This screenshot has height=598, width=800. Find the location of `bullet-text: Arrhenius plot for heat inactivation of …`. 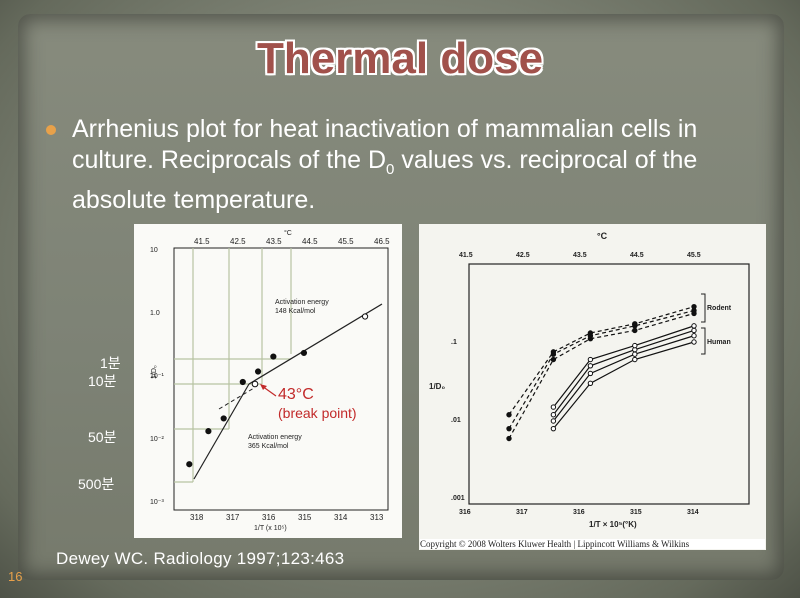

bullet-text: Arrhenius plot for heat inactivation of … is located at coordinates (407, 165).